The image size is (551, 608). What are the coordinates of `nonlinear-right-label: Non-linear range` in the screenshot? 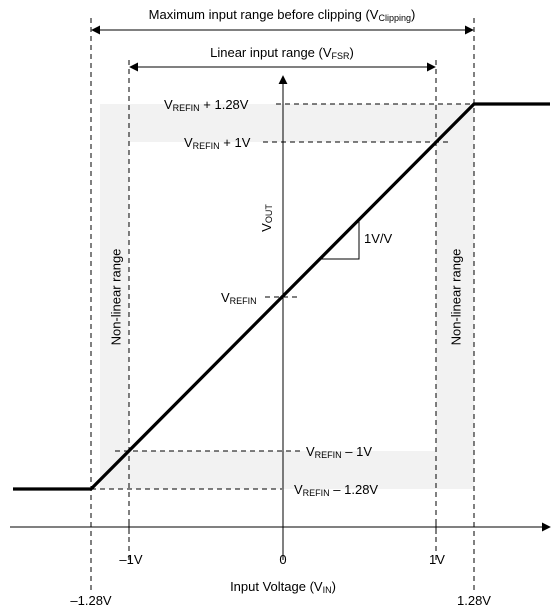 It's located at (455, 297).